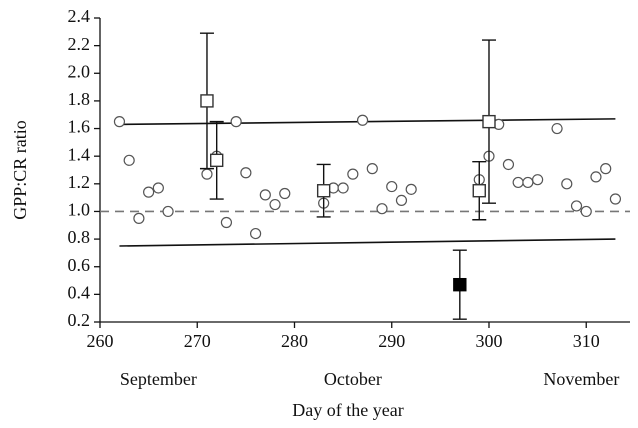  I want to click on y-tick-label: 1.2, so click(79, 182).